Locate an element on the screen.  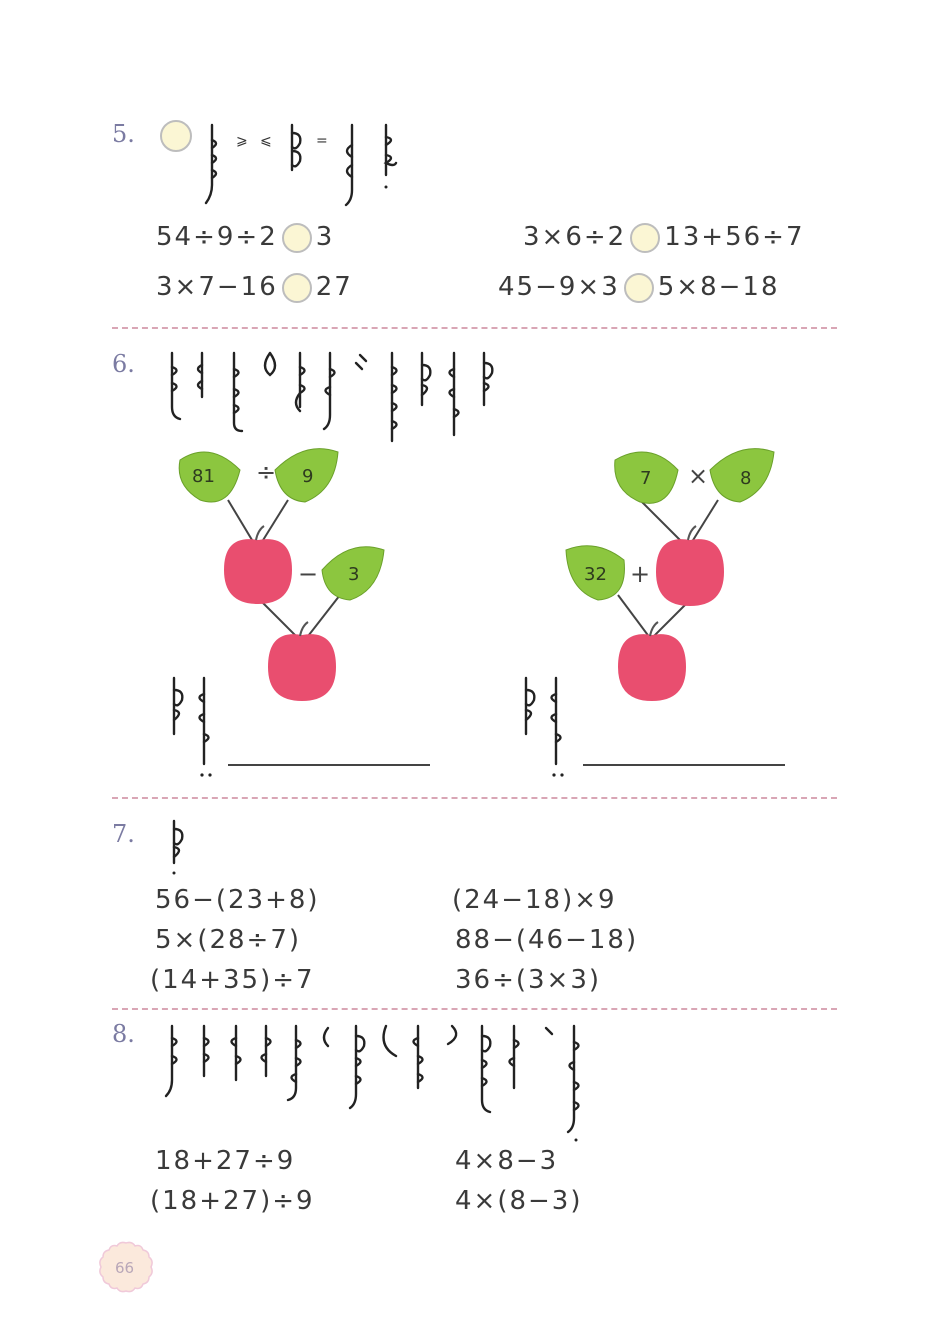
question-7-number: 7. is located at coordinates (123, 834).